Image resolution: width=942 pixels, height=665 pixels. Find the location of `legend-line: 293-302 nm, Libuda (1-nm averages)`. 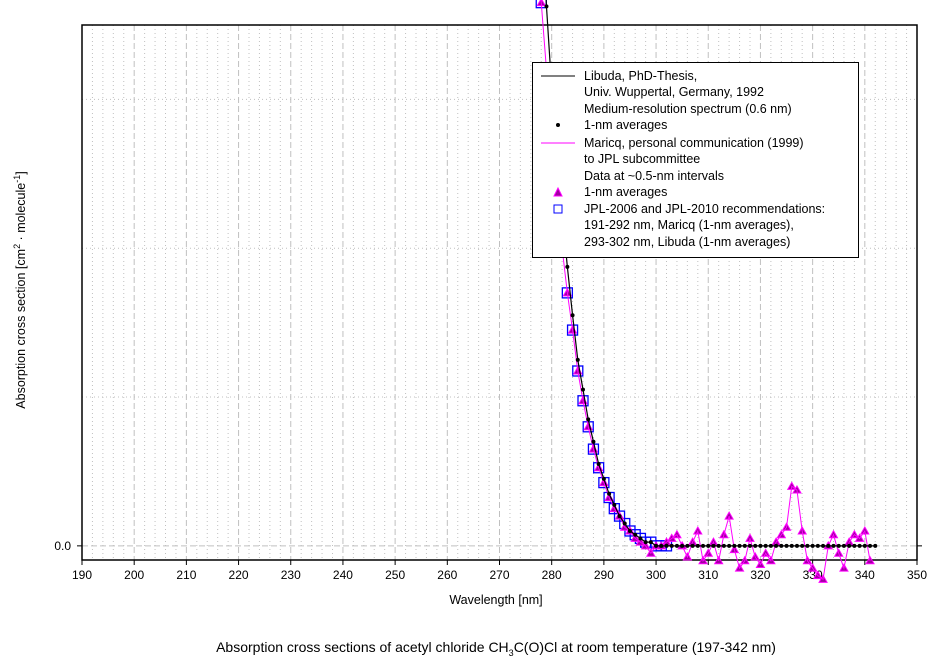

legend-line: 293-302 nm, Libuda (1-nm averages) is located at coordinates (687, 241).